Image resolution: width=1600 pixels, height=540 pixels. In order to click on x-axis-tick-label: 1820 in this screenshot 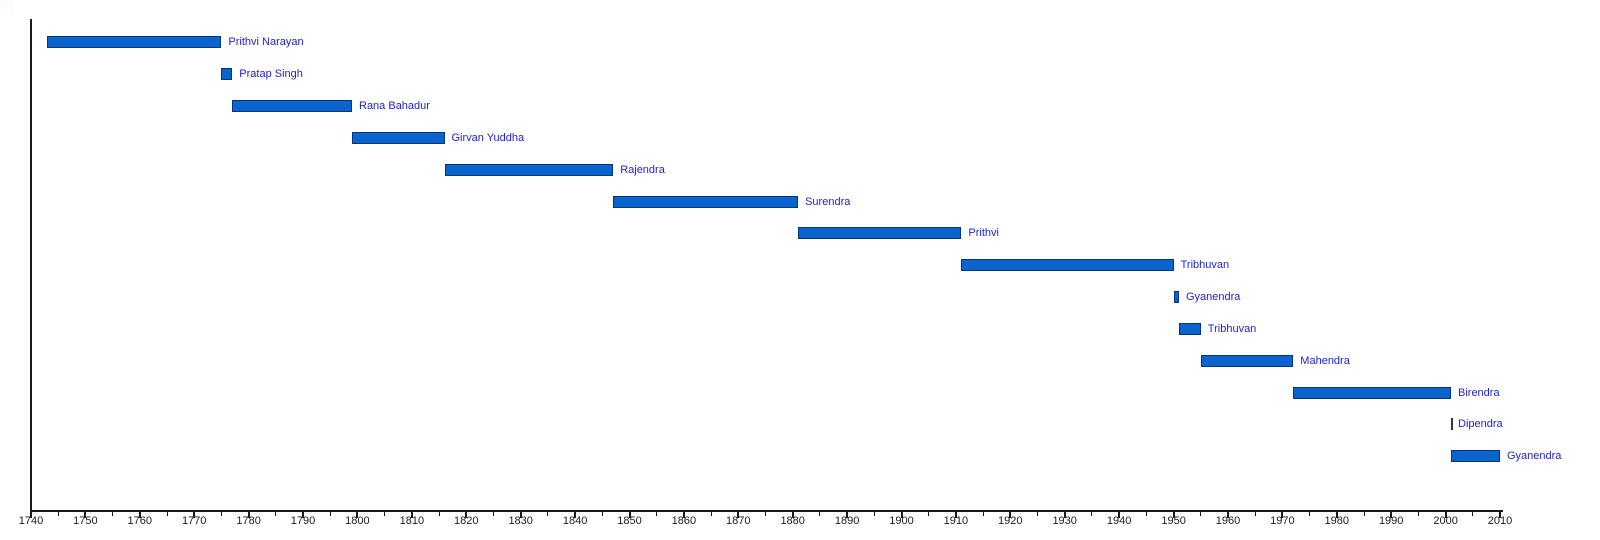, I will do `click(466, 521)`.